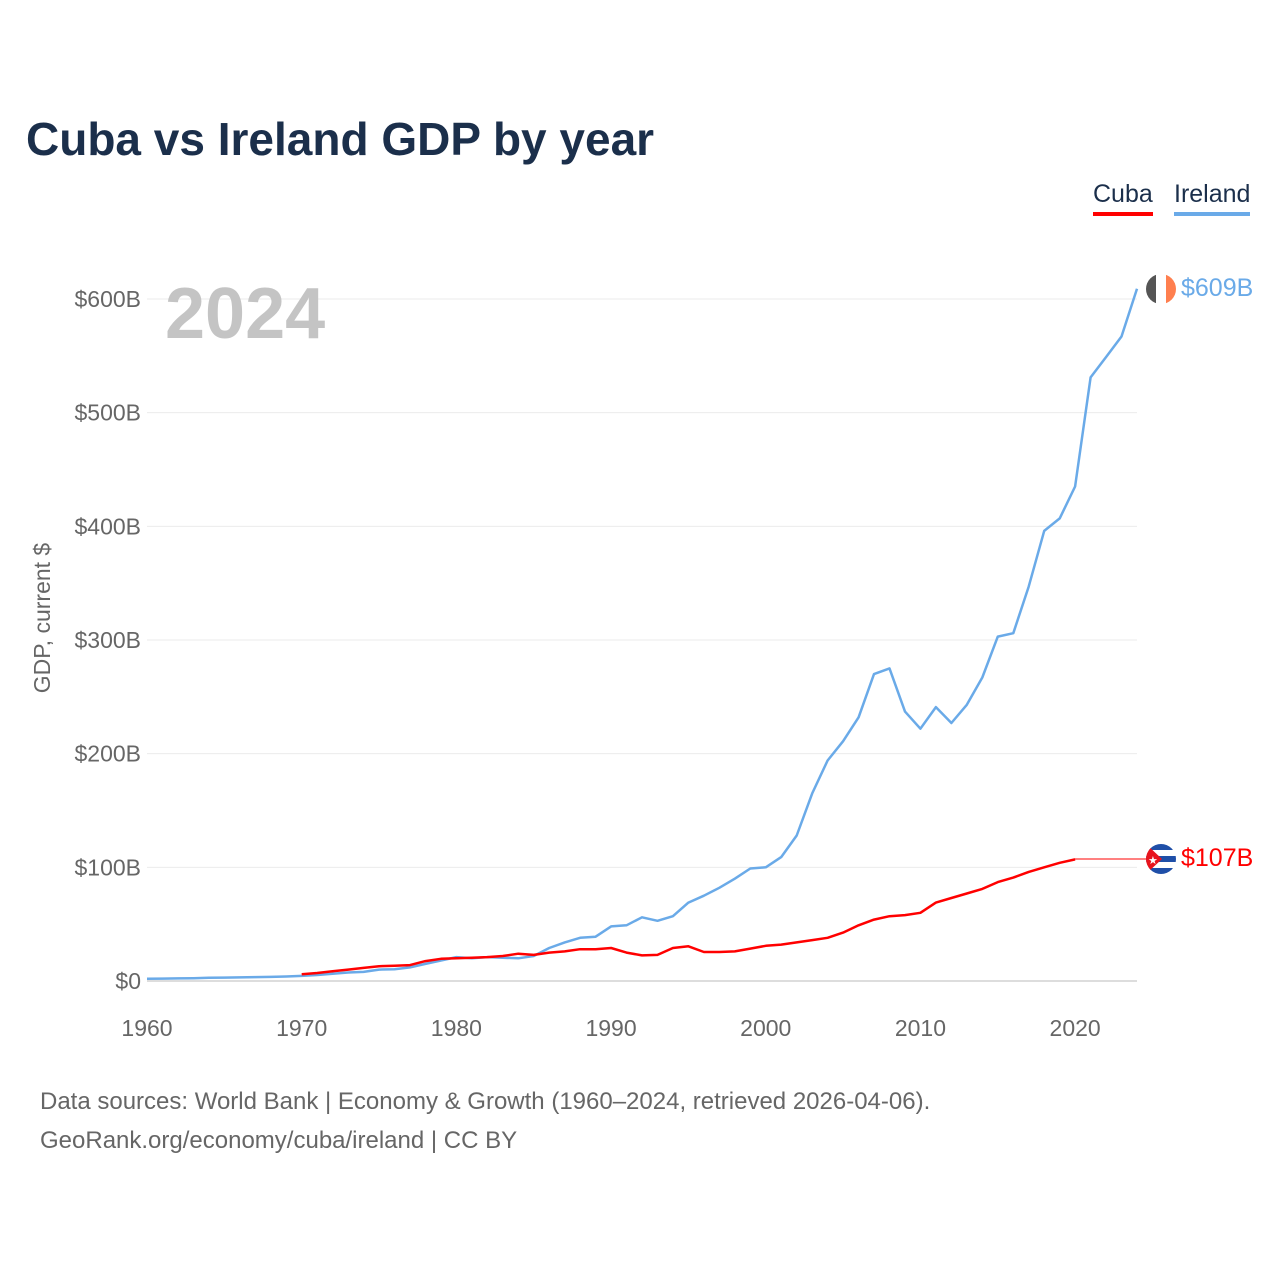  I want to click on source-line-2: GeoRank.org/economy/cuba/ireland | CC BY, so click(279, 1140).